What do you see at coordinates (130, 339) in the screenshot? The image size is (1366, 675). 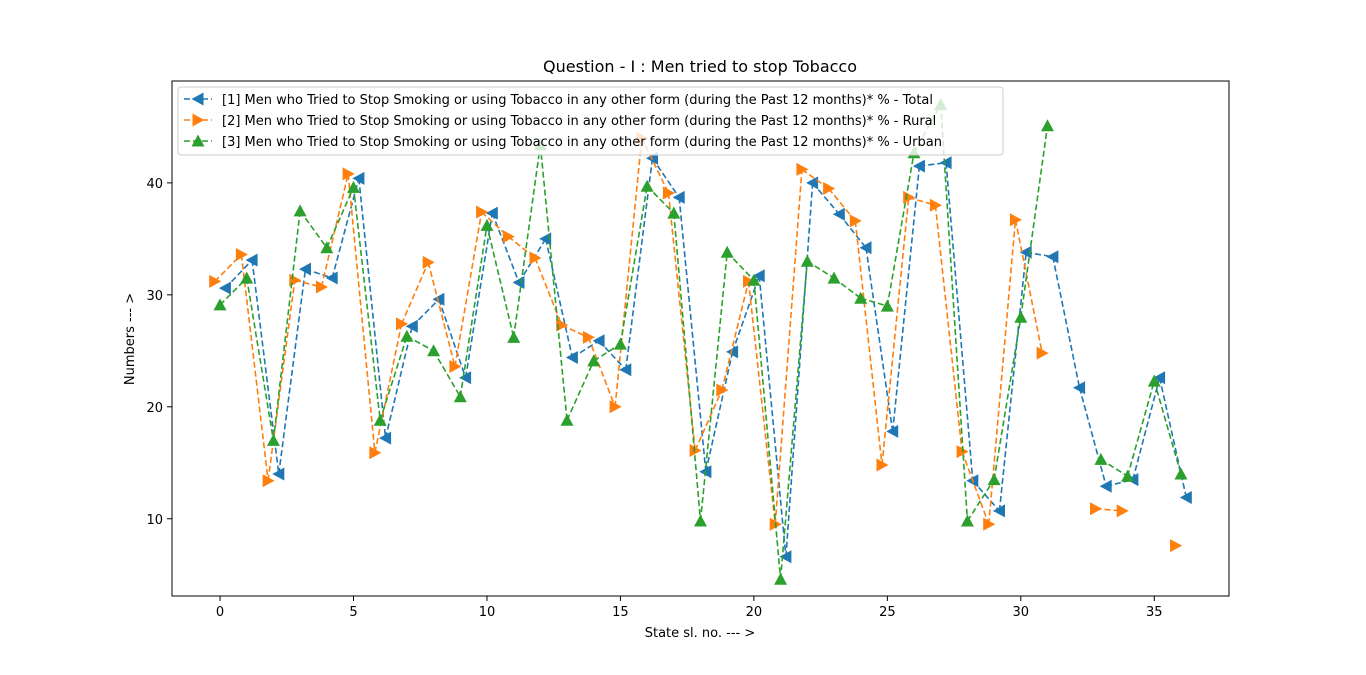 I see `y-axis-label: Numbers --- >` at bounding box center [130, 339].